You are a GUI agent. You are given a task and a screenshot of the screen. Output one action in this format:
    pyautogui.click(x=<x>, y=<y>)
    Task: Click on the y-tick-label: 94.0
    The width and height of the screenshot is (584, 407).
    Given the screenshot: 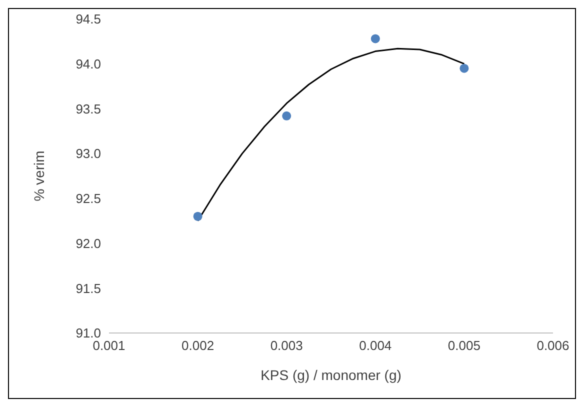 What is the action you would take?
    pyautogui.click(x=88, y=64)
    